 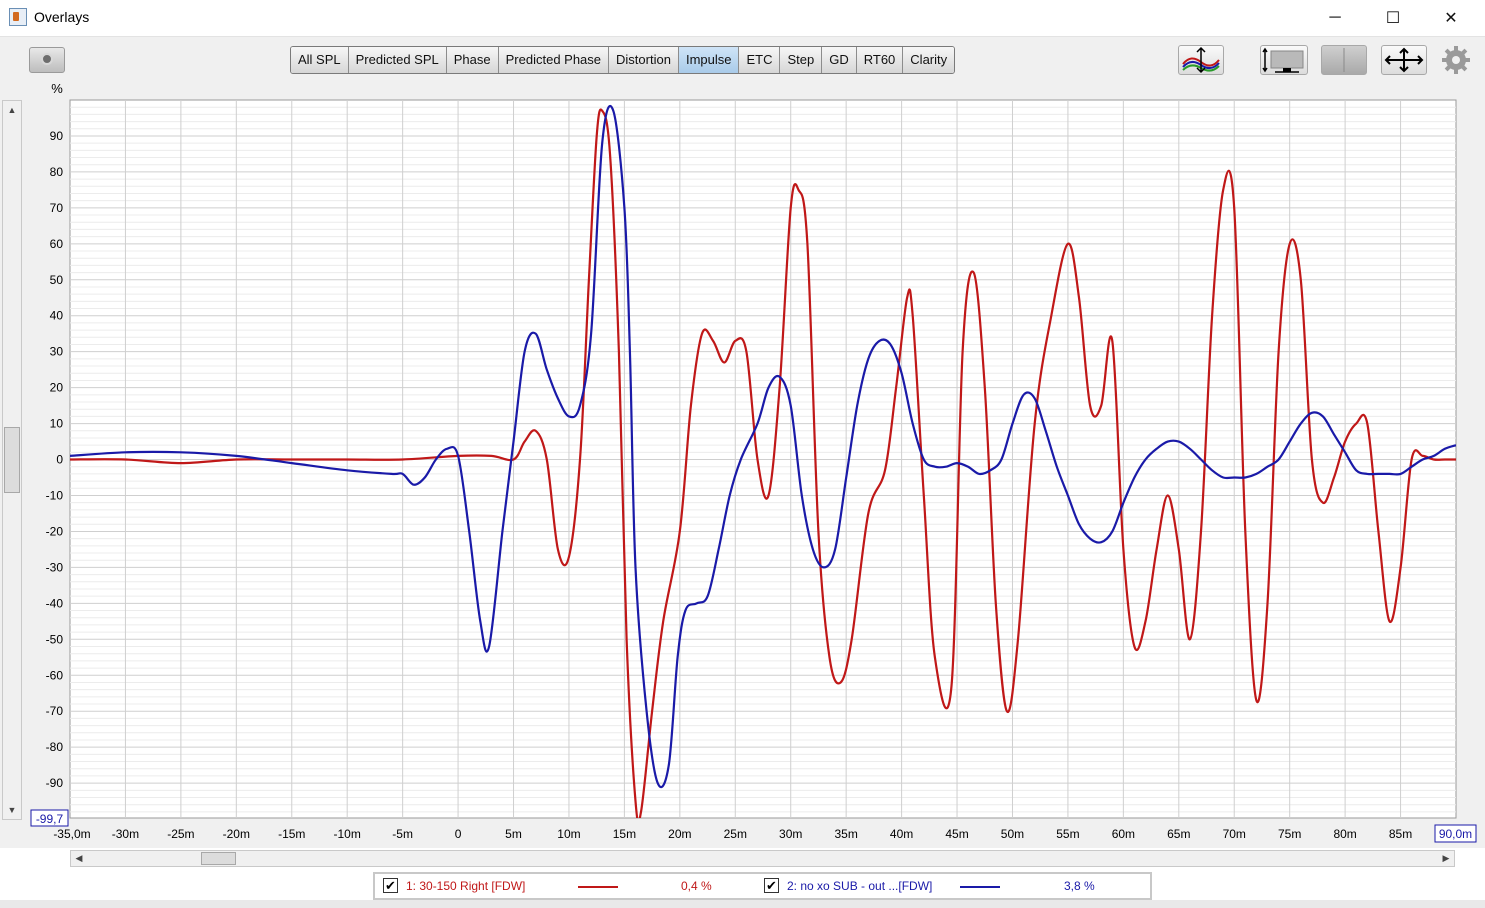 What do you see at coordinates (466, 886) in the screenshot?
I see `legend-name-1: 1: 30-150 Right [FDW]` at bounding box center [466, 886].